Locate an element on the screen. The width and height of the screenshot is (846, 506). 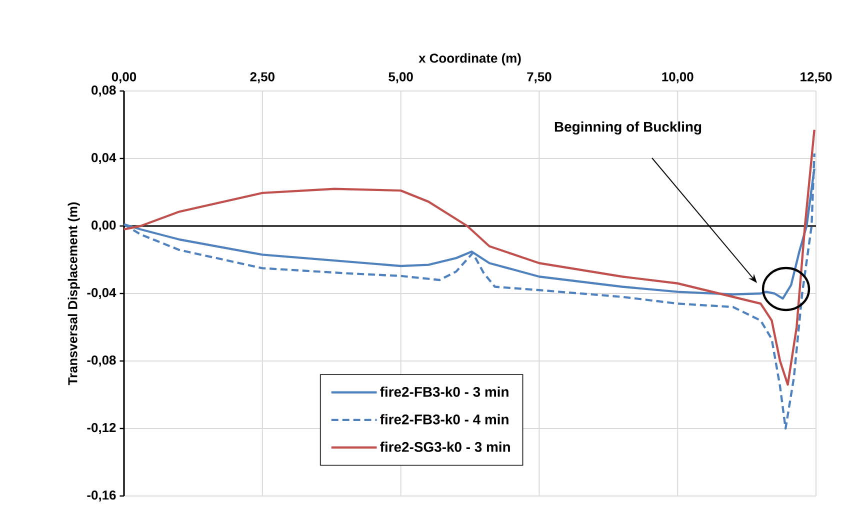
y-tick-label: -0,08 is located at coordinates (101, 361).